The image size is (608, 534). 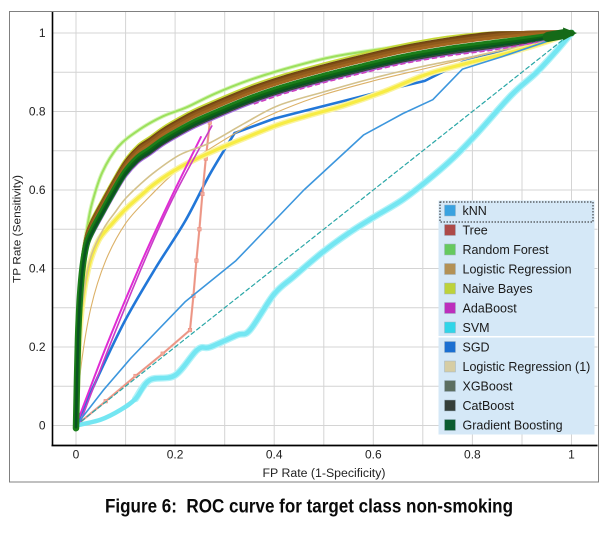 What do you see at coordinates (18, 229) in the screenshot?
I see `svg-text: TP Rate (Sensitivity)` at bounding box center [18, 229].